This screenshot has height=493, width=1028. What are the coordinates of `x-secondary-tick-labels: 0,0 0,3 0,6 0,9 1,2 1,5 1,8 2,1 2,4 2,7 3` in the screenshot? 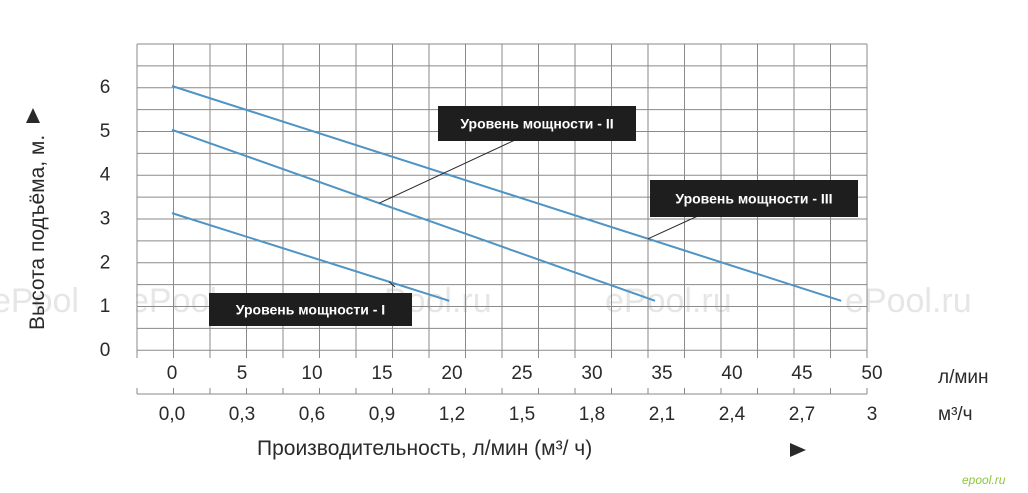 It's located at (518, 414).